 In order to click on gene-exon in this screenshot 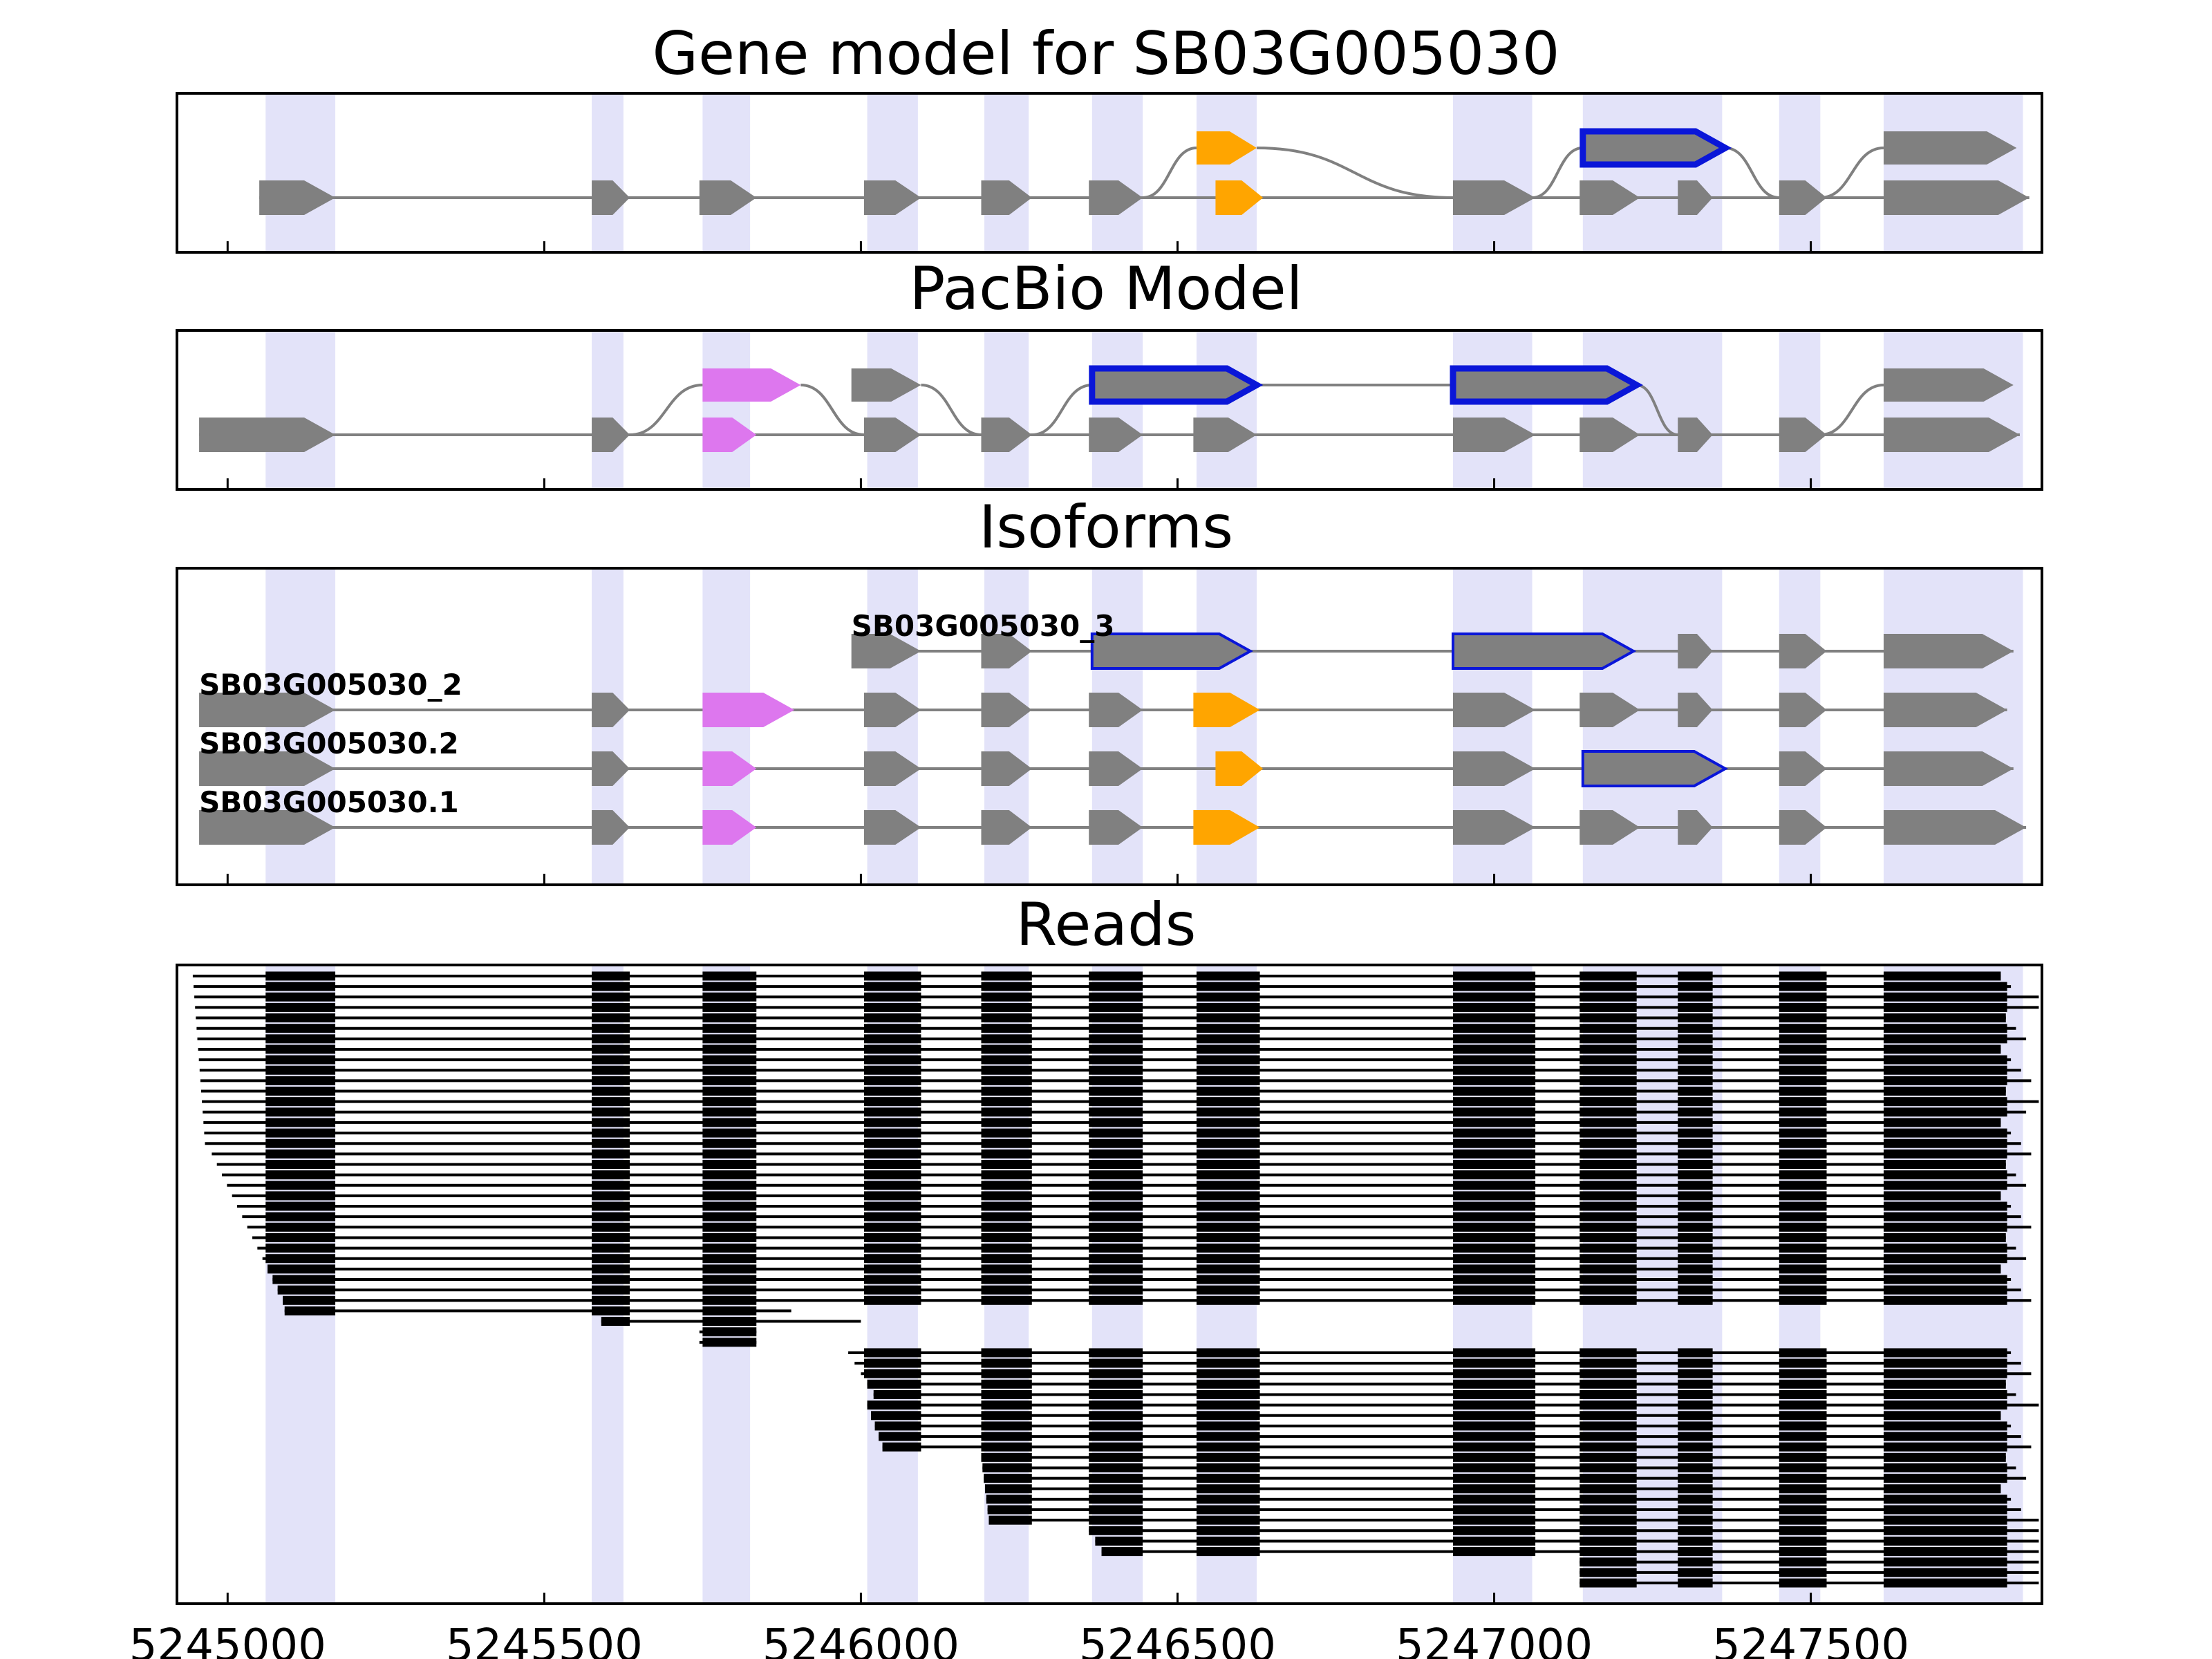, I will do `click(1695, 198)`.